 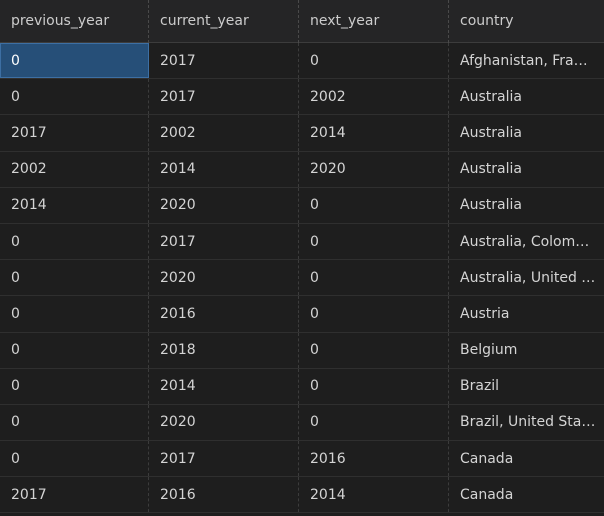 I want to click on cell-country: Australia, Colombia, so click(x=526, y=241).